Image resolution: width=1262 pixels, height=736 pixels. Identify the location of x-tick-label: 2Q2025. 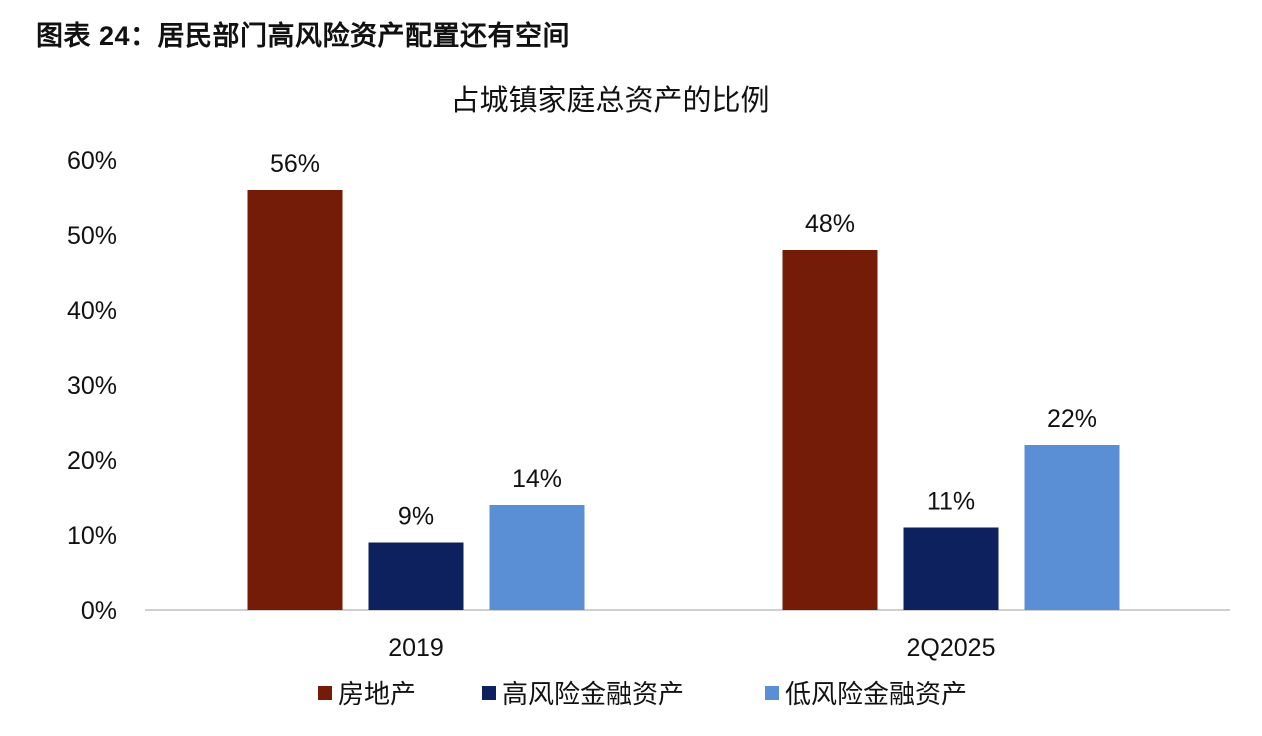
(951, 648).